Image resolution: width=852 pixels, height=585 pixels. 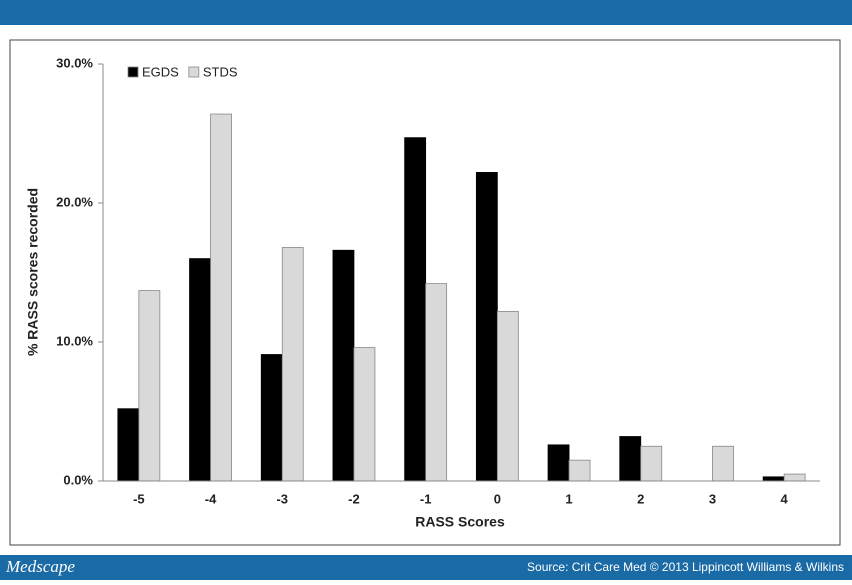 I want to click on x-axis-label: RASS Scores, so click(x=460, y=522).